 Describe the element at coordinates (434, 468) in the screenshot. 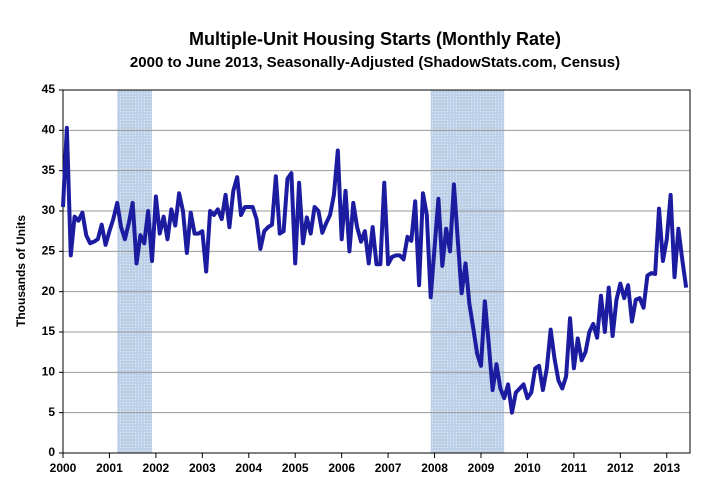

I see `x-tick-label: 2008` at that location.